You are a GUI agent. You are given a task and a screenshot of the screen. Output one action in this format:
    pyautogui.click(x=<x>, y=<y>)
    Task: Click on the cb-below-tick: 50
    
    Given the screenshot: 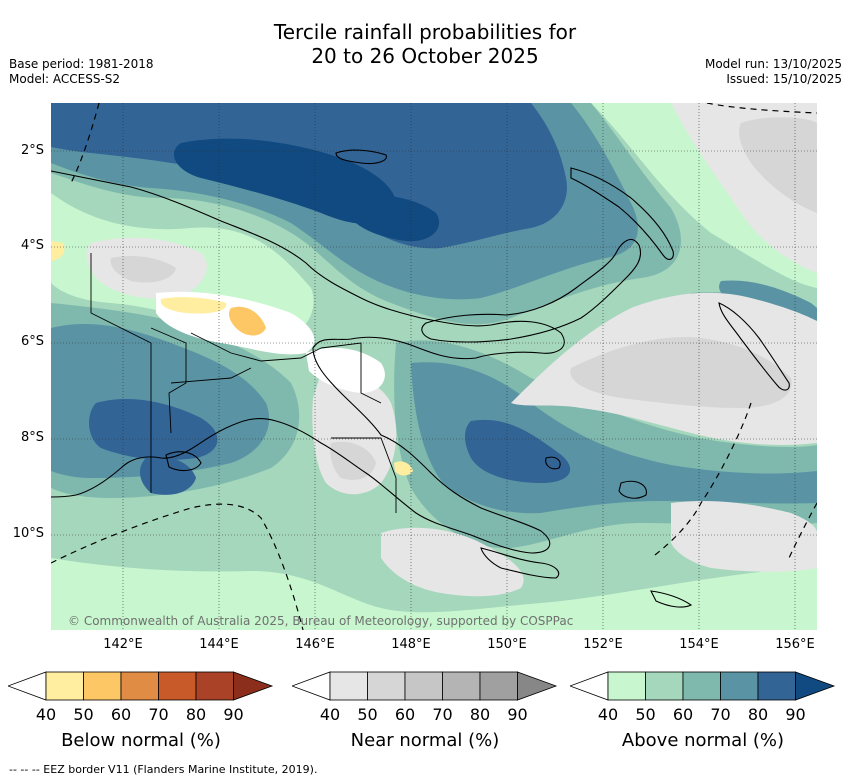 What is the action you would take?
    pyautogui.click(x=83, y=714)
    